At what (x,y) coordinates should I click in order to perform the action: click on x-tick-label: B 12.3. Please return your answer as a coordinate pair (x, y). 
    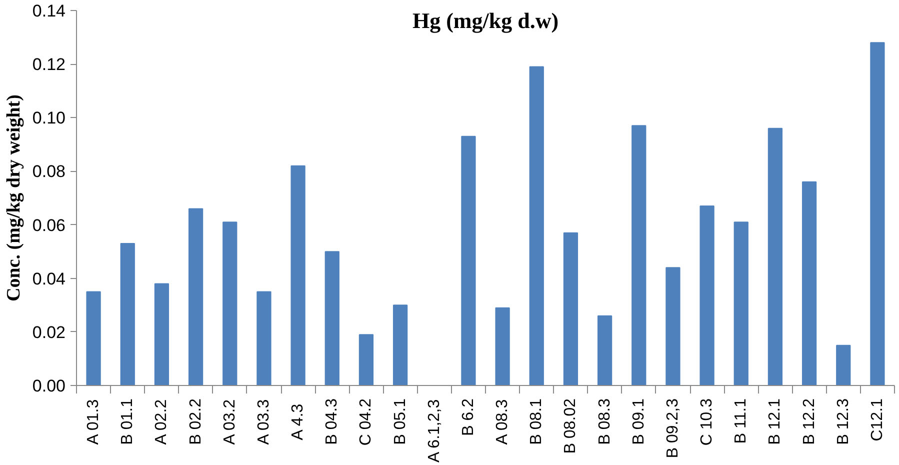
    Looking at the image, I should click on (843, 421).